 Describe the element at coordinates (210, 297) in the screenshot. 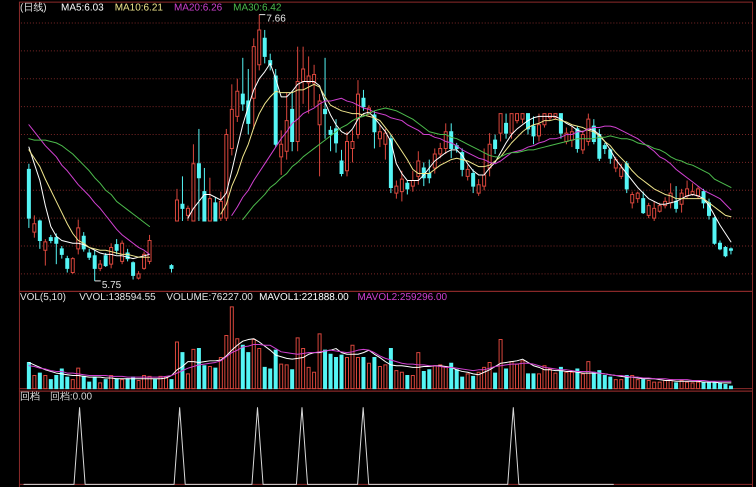

I see `text: VOLUME:76227.00` at that location.